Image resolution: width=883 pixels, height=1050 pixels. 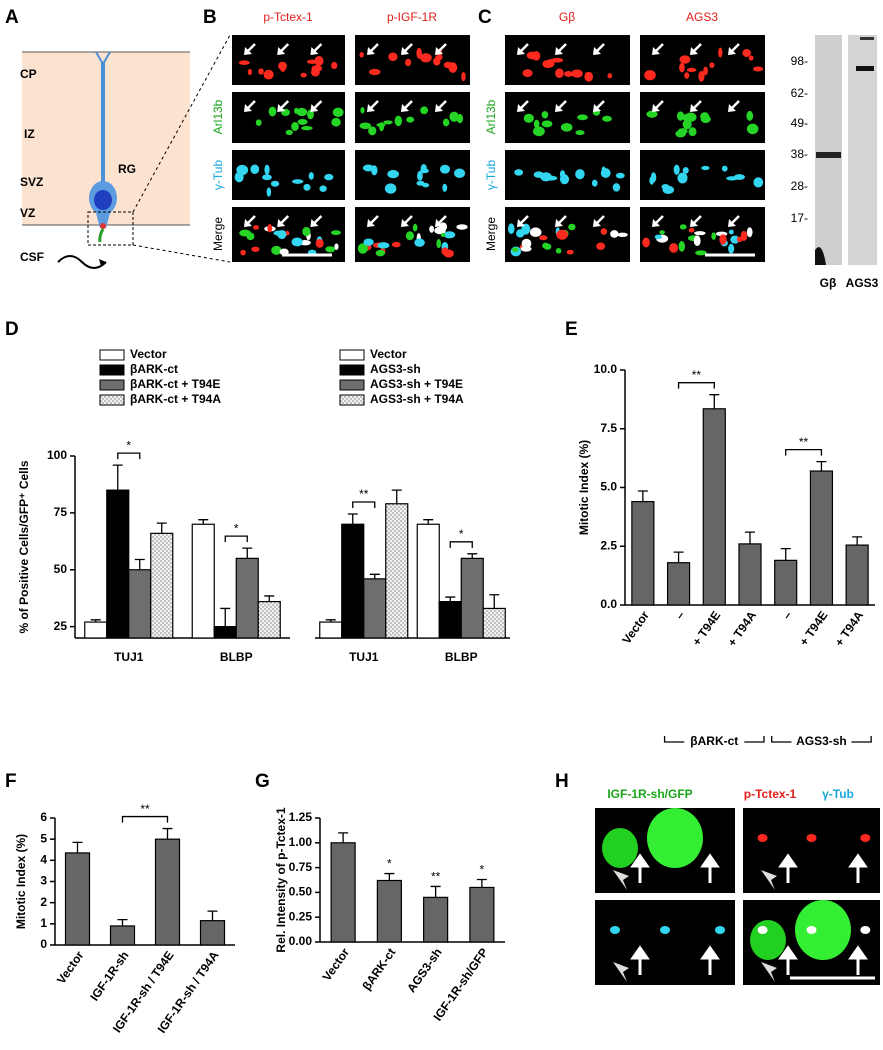 What do you see at coordinates (218, 234) in the screenshot?
I see `row-label: Merge` at bounding box center [218, 234].